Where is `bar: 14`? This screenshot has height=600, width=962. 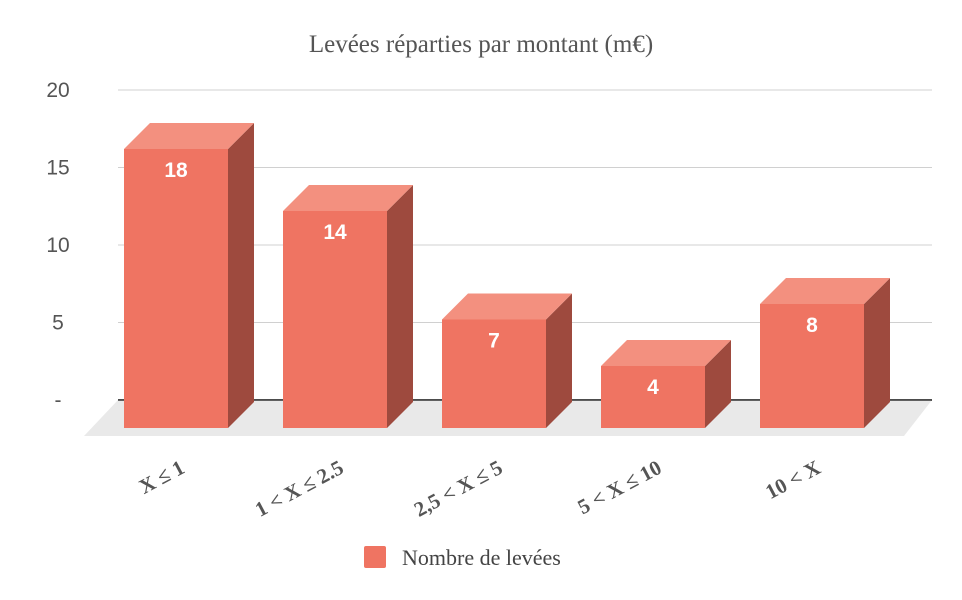 bar: 14 is located at coordinates (348, 306).